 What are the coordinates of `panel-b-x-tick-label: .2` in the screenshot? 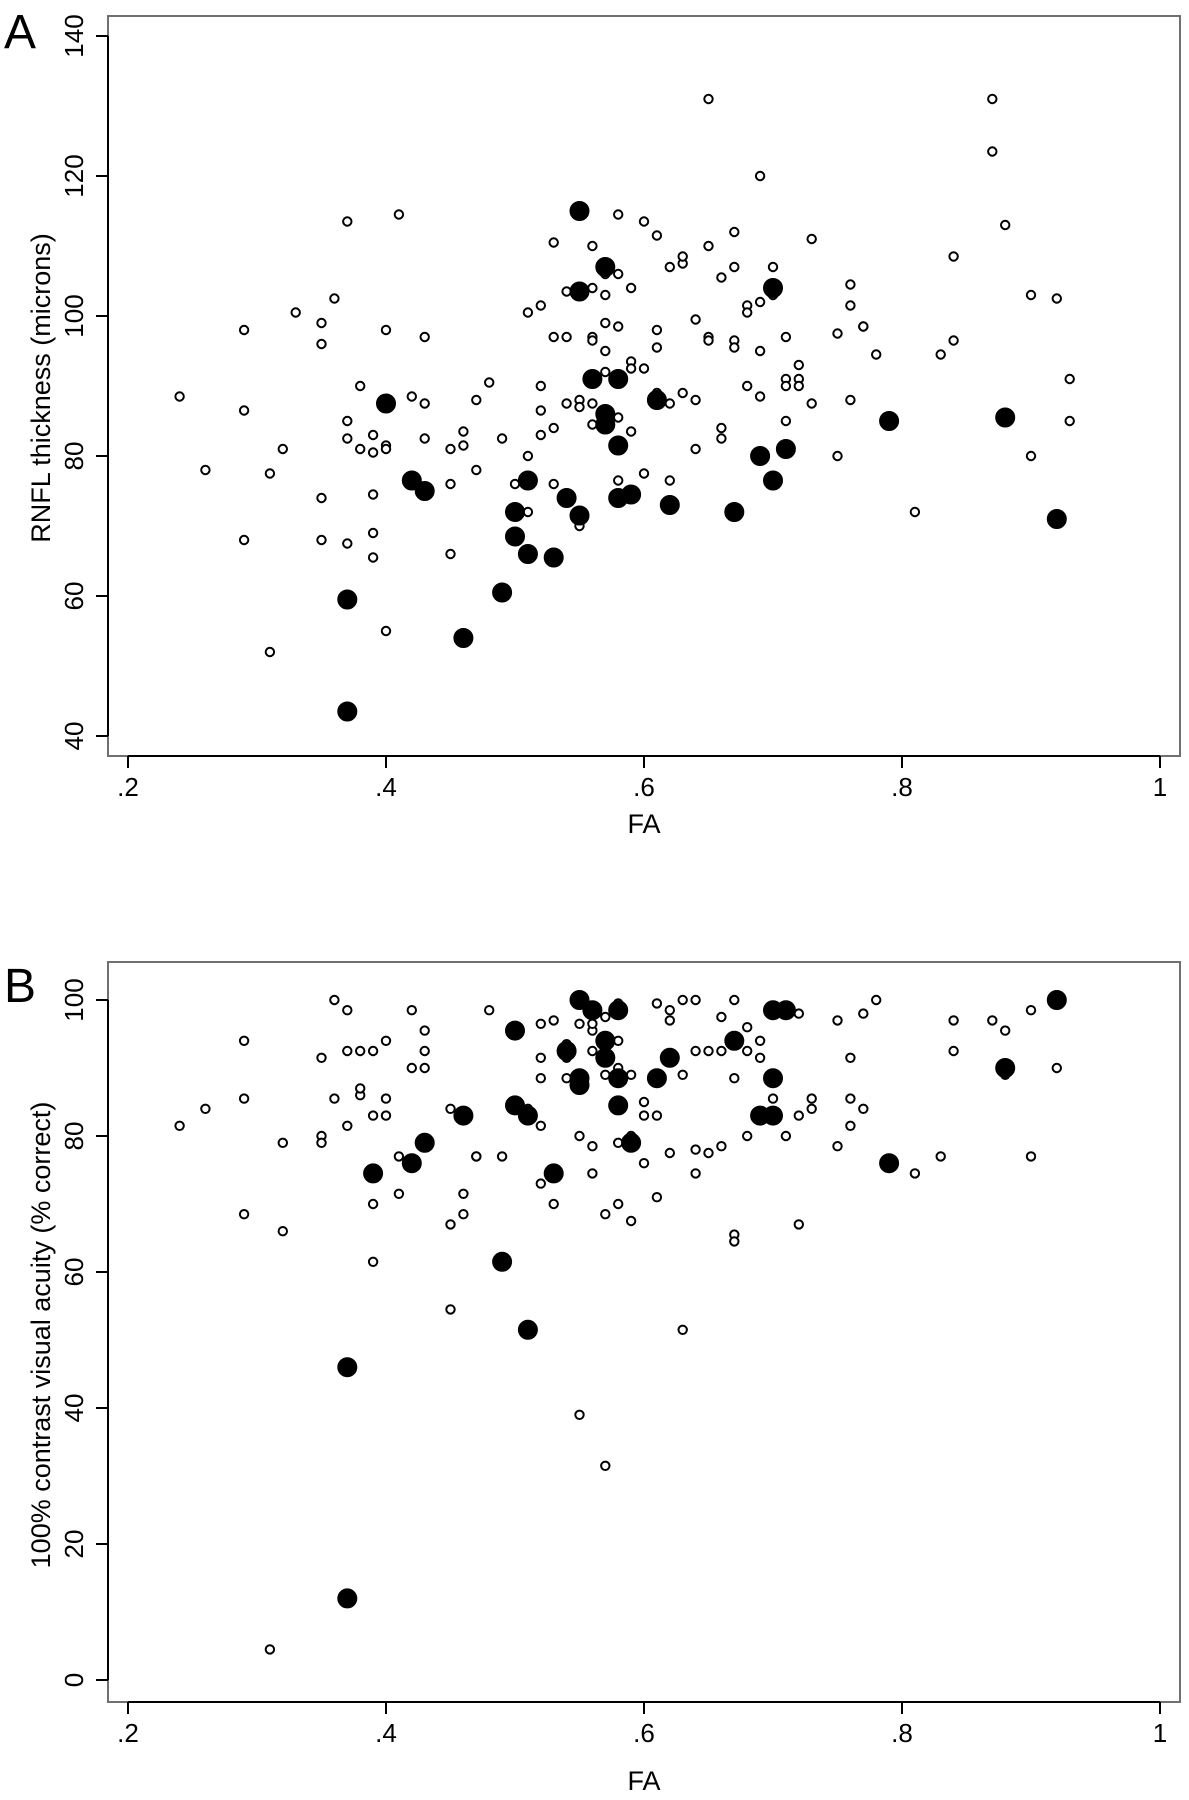 It's located at (128, 1733).